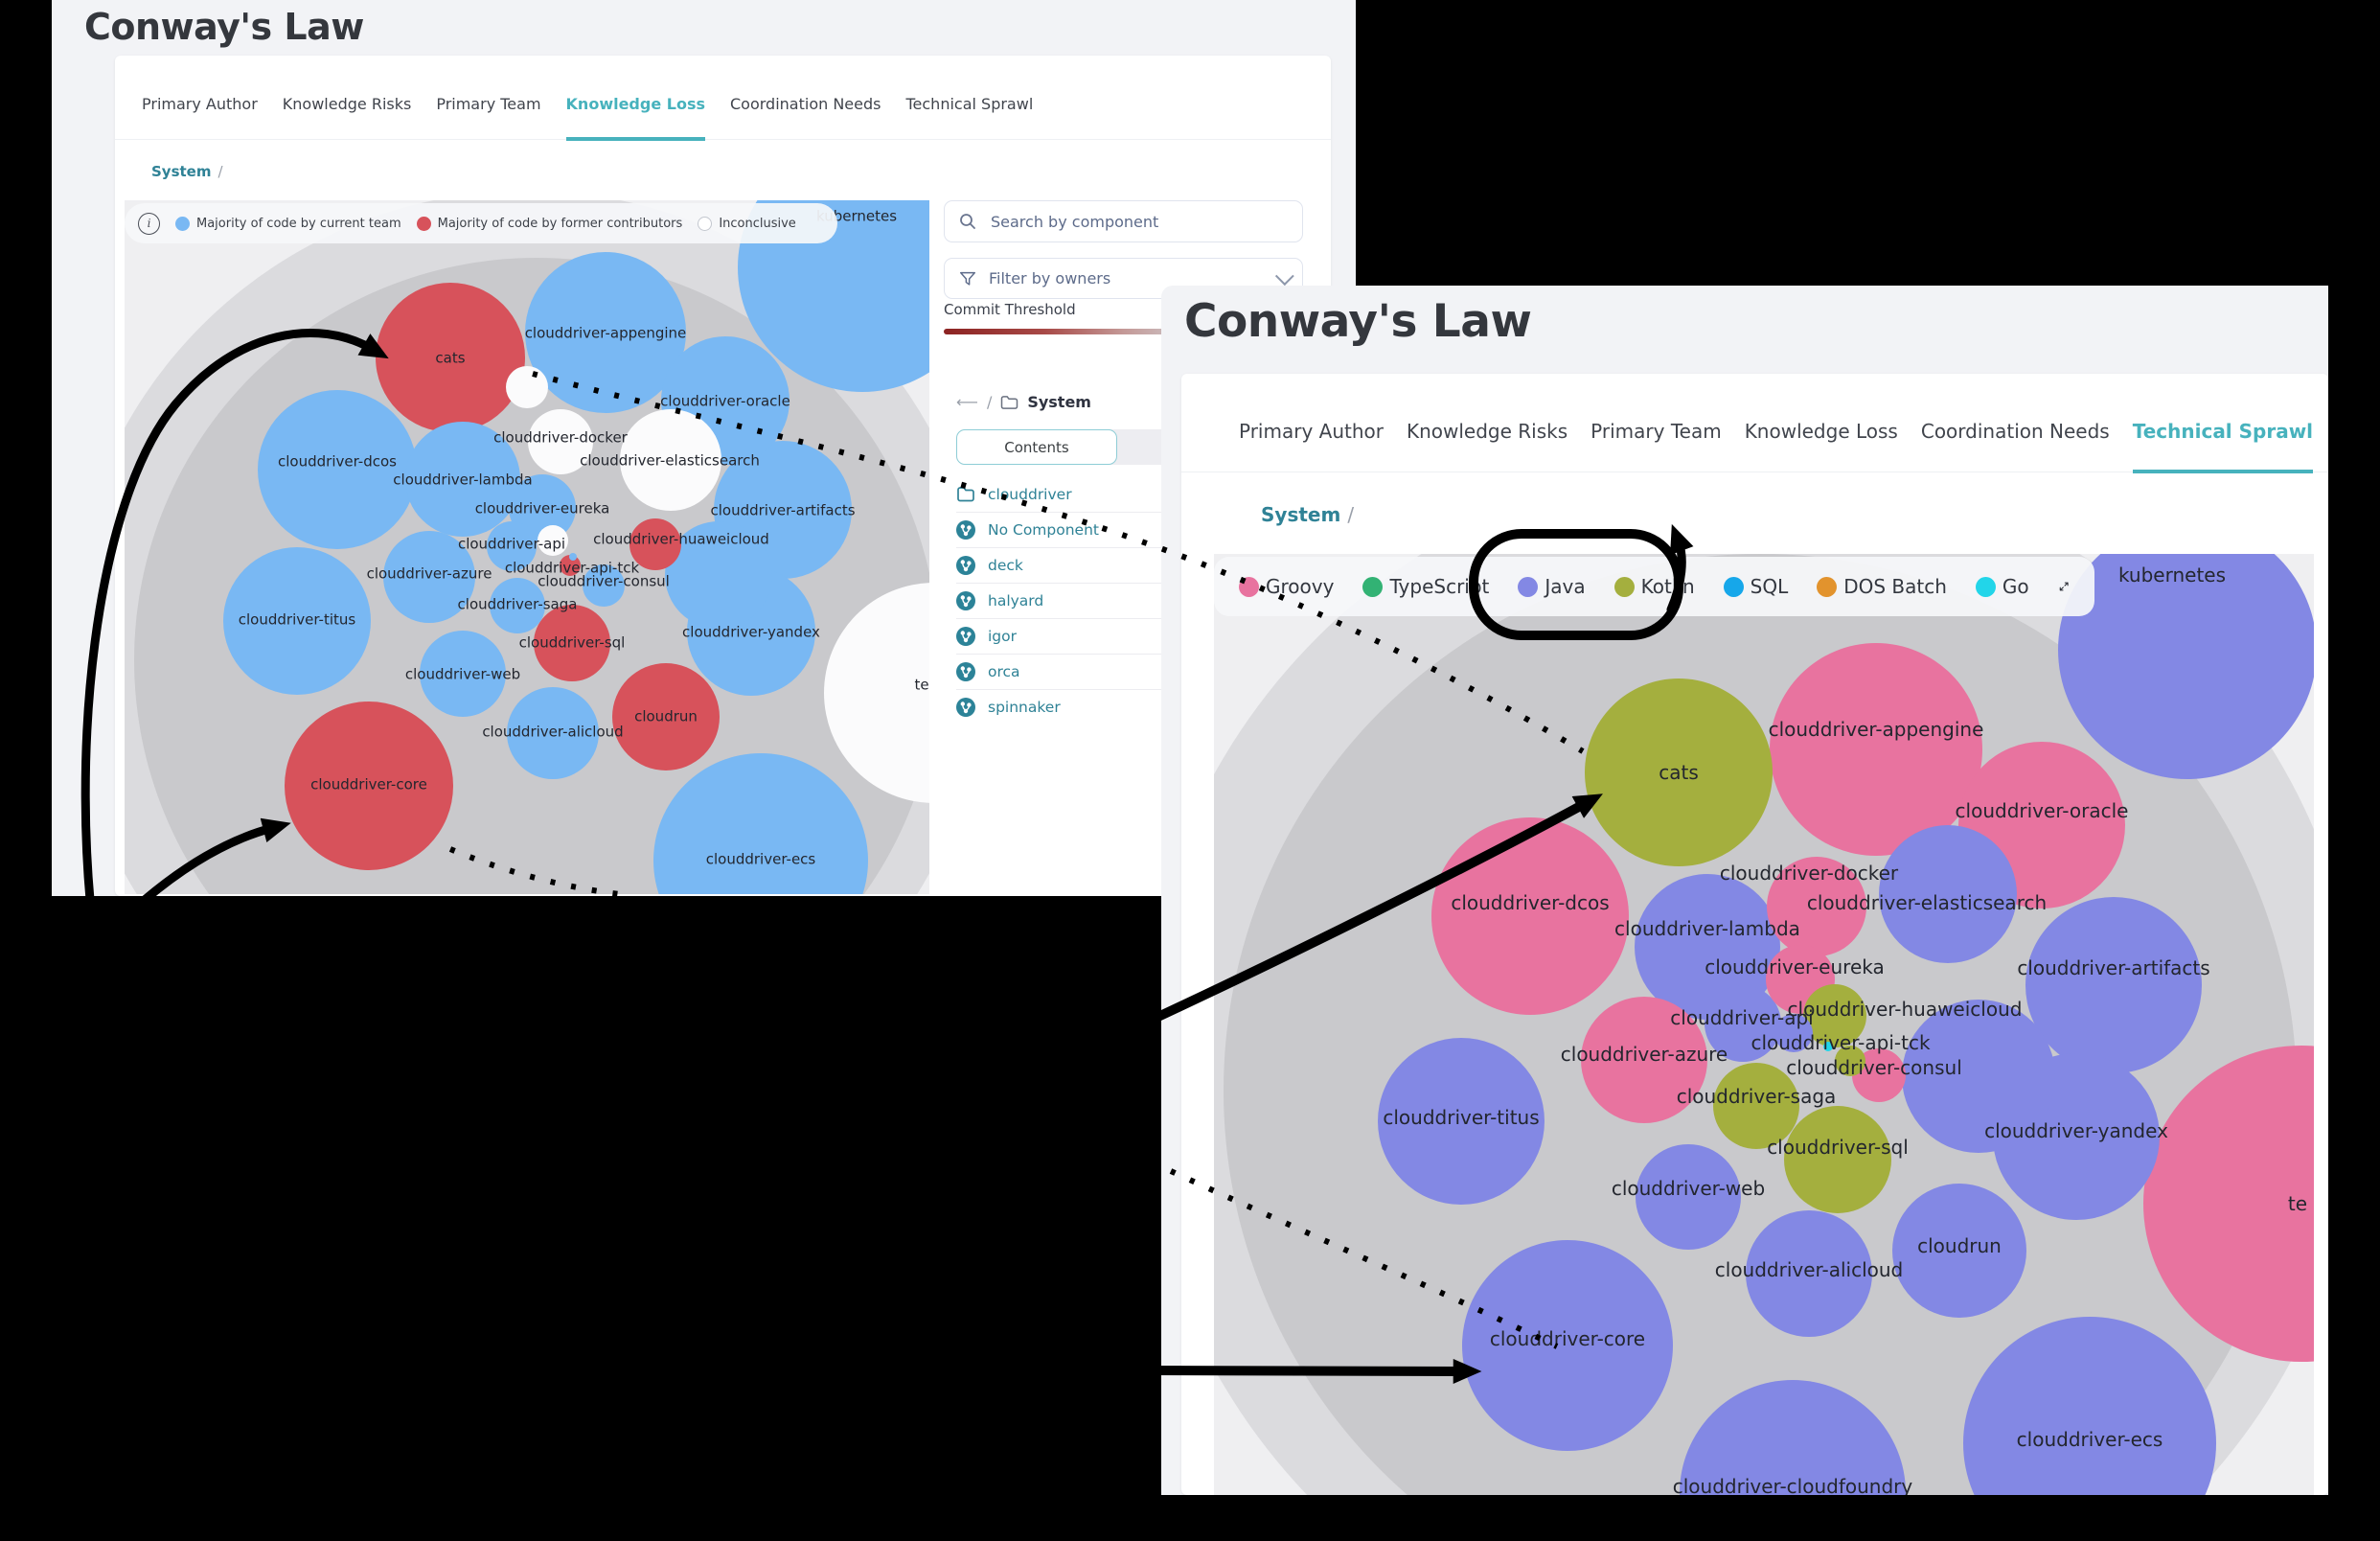  I want to click on bubble-clouddriver-cloudfoundry, so click(1793, 1437).